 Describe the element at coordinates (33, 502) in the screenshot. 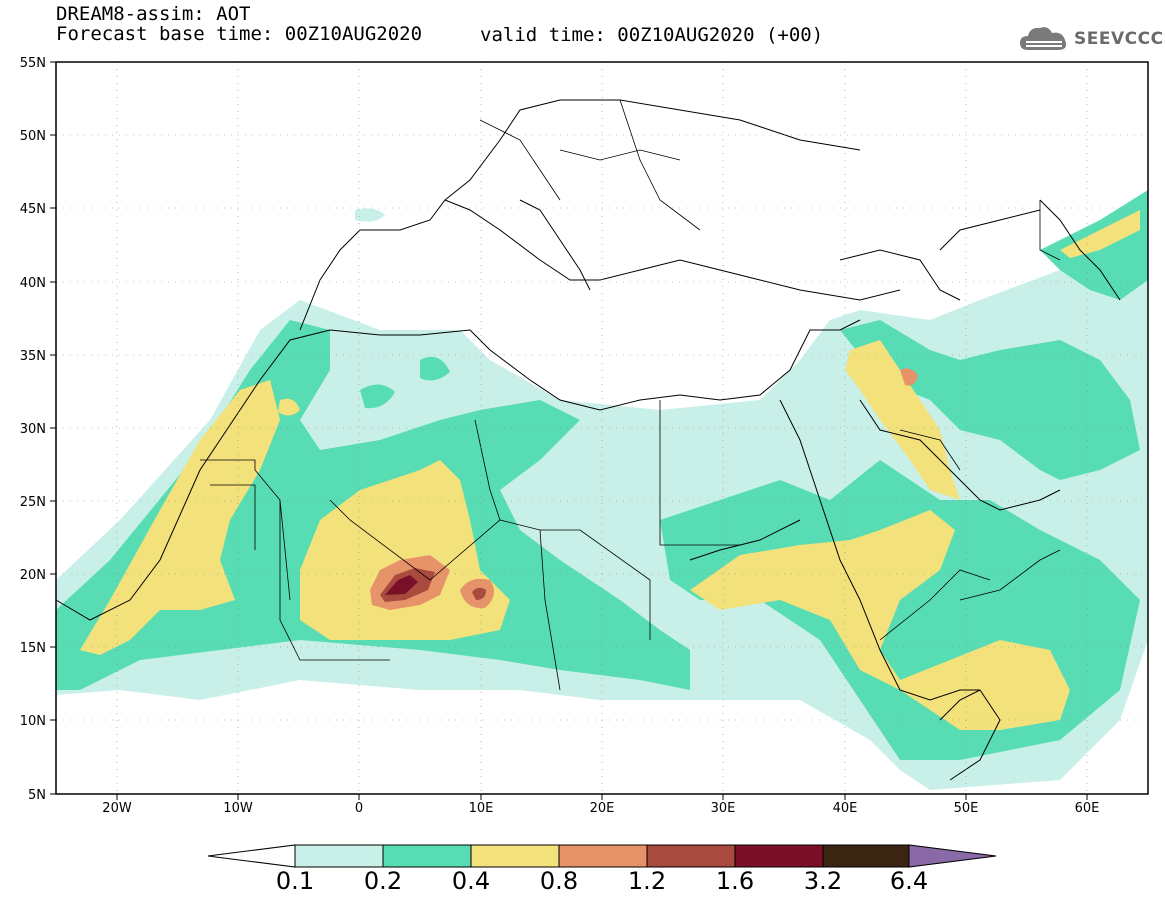

I see `lat-label: 25N` at that location.